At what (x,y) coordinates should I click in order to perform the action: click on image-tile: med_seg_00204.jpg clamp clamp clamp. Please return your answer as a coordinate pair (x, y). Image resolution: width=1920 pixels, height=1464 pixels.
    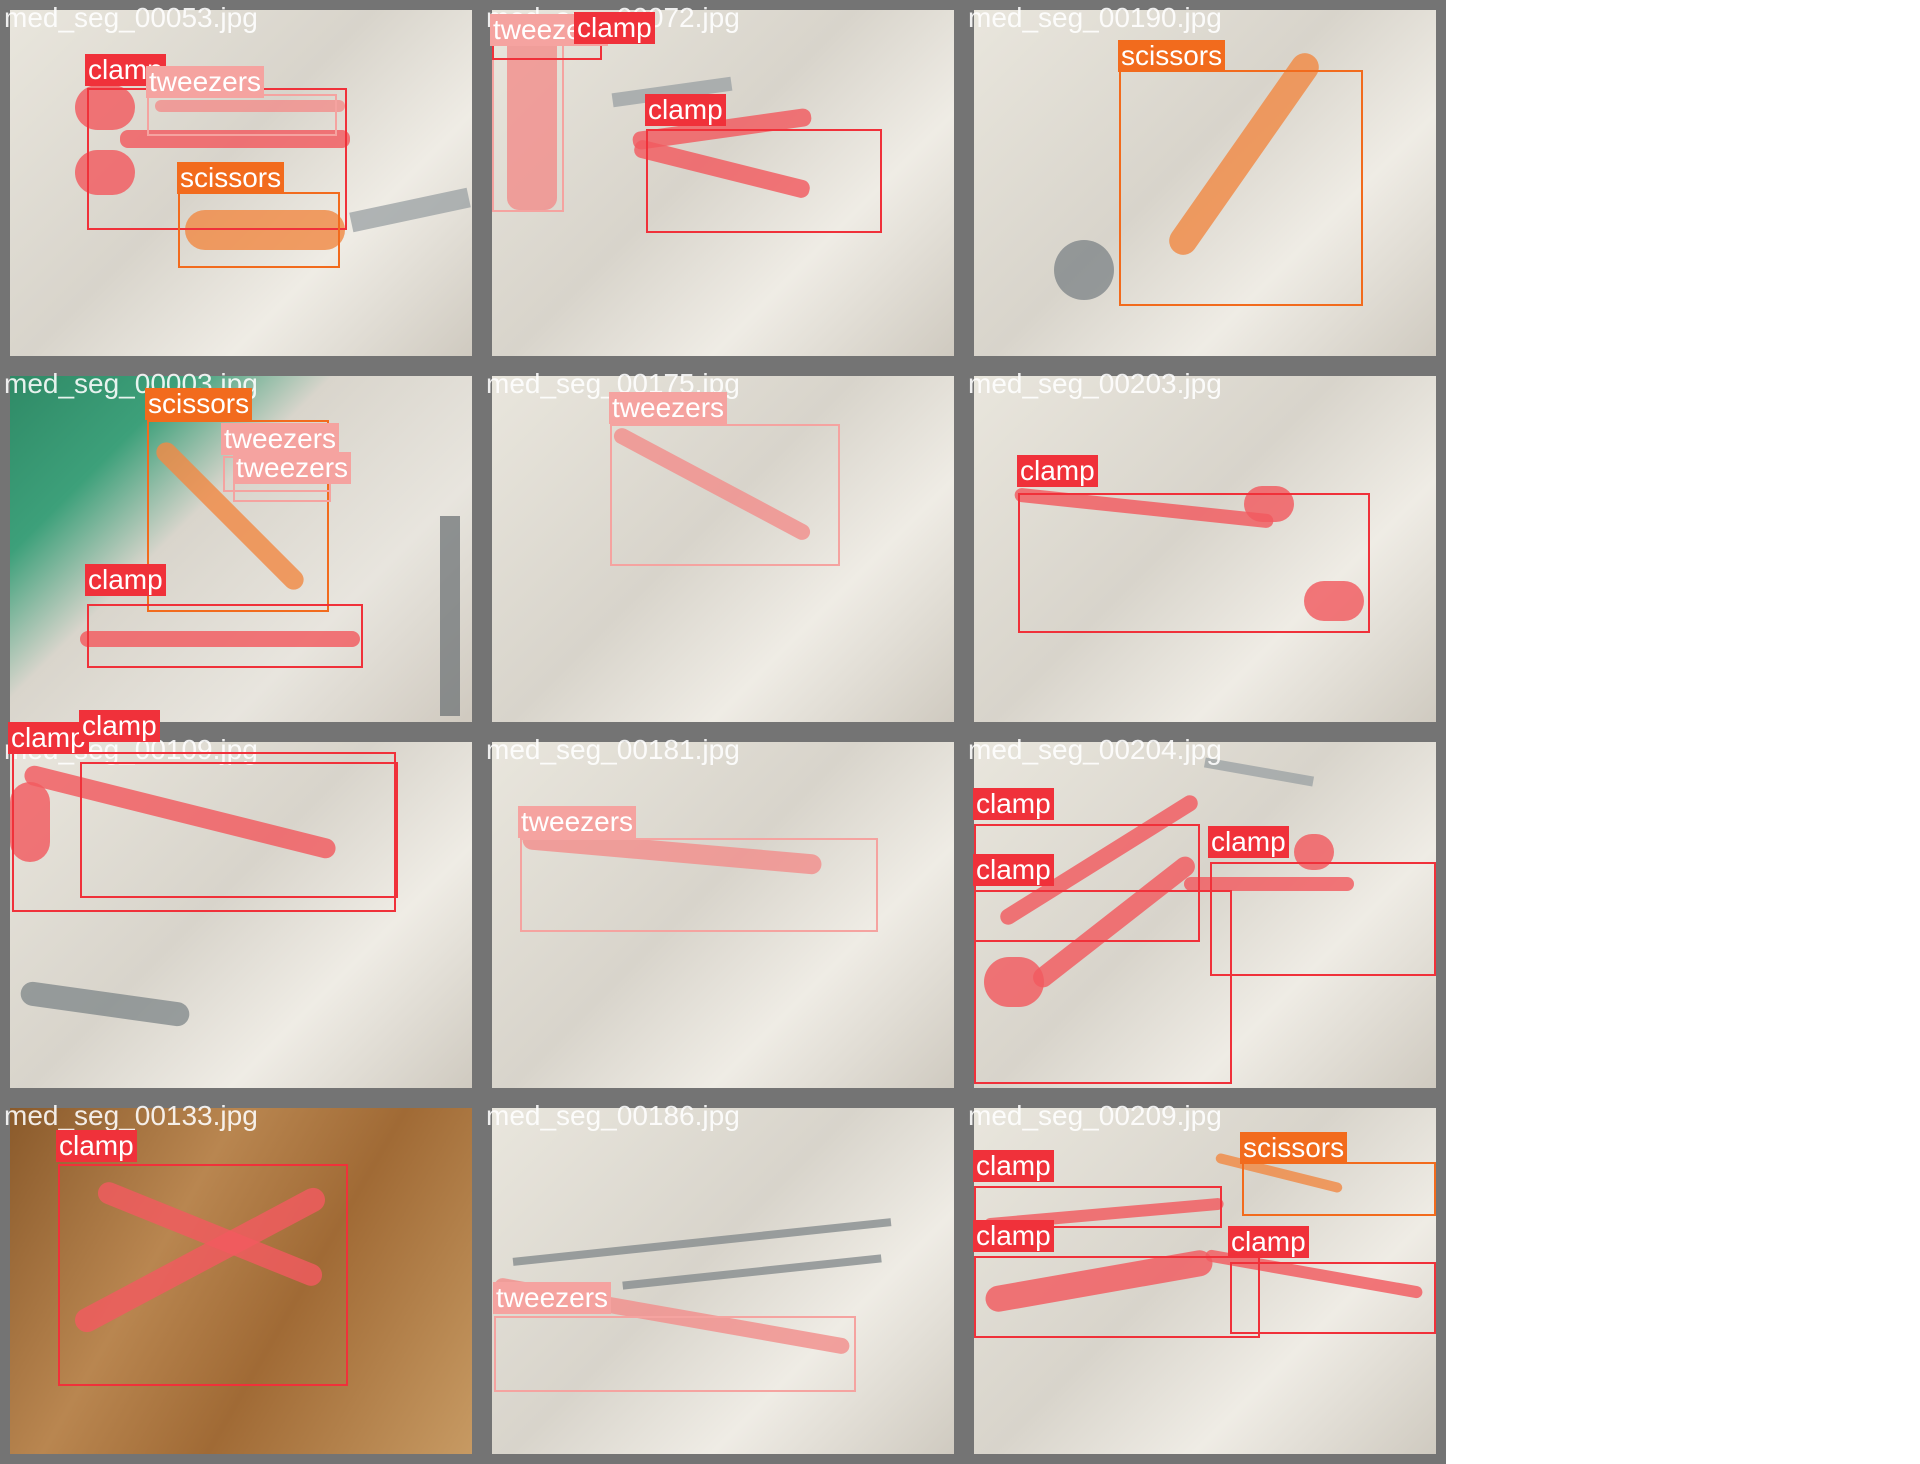
    Looking at the image, I should click on (1205, 915).